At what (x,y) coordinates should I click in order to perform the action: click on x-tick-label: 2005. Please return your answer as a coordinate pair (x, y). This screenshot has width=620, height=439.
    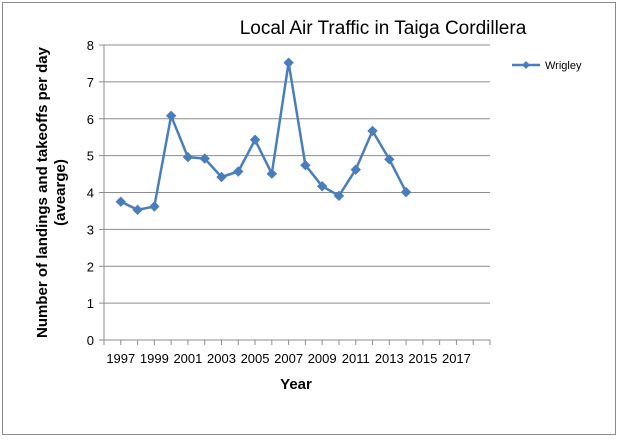
    Looking at the image, I should click on (255, 358).